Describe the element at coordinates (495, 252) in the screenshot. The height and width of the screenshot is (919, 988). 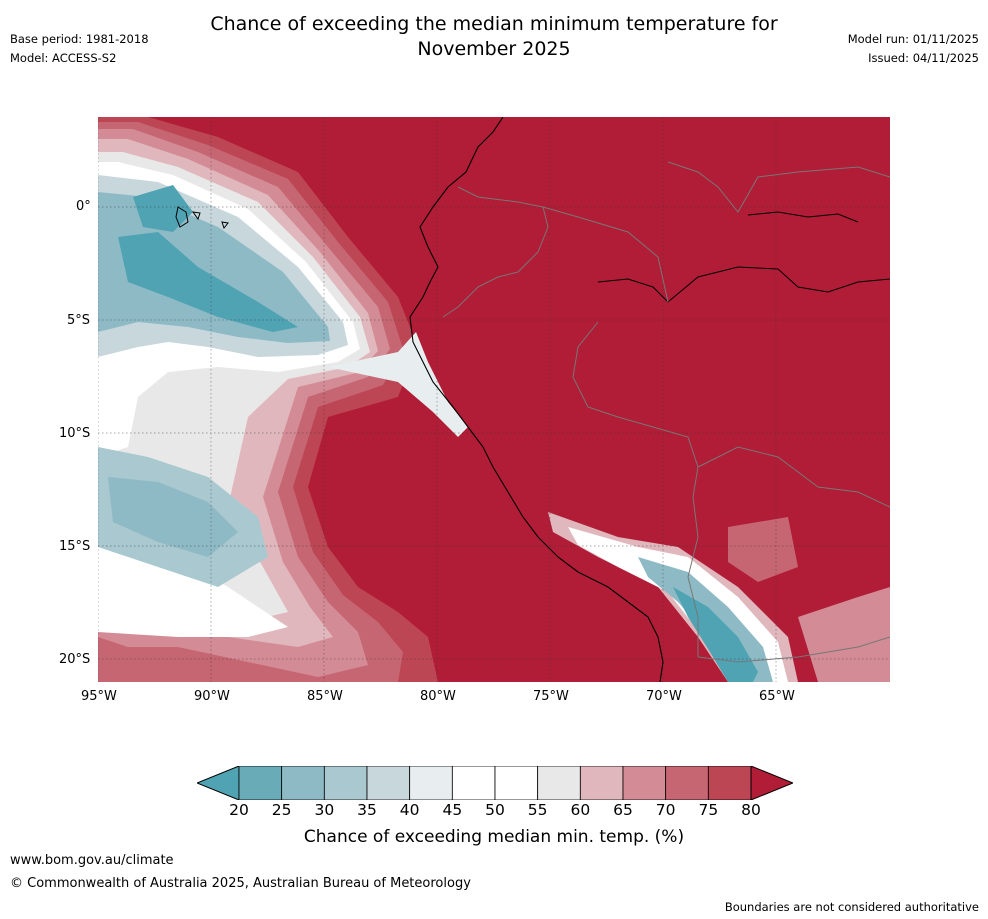
I see `border-ecuador-peru` at that location.